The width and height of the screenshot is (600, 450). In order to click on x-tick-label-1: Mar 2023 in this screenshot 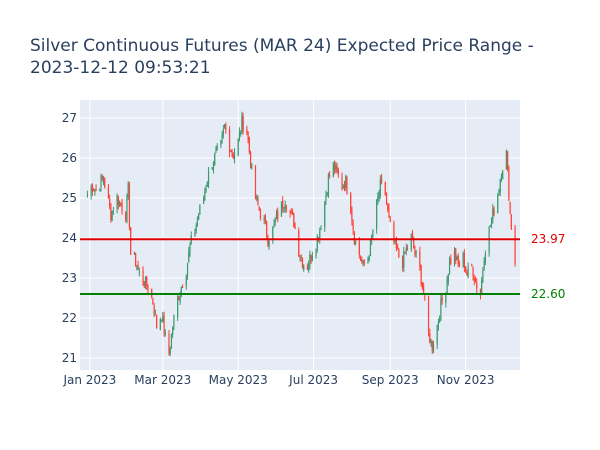, I will do `click(162, 380)`.